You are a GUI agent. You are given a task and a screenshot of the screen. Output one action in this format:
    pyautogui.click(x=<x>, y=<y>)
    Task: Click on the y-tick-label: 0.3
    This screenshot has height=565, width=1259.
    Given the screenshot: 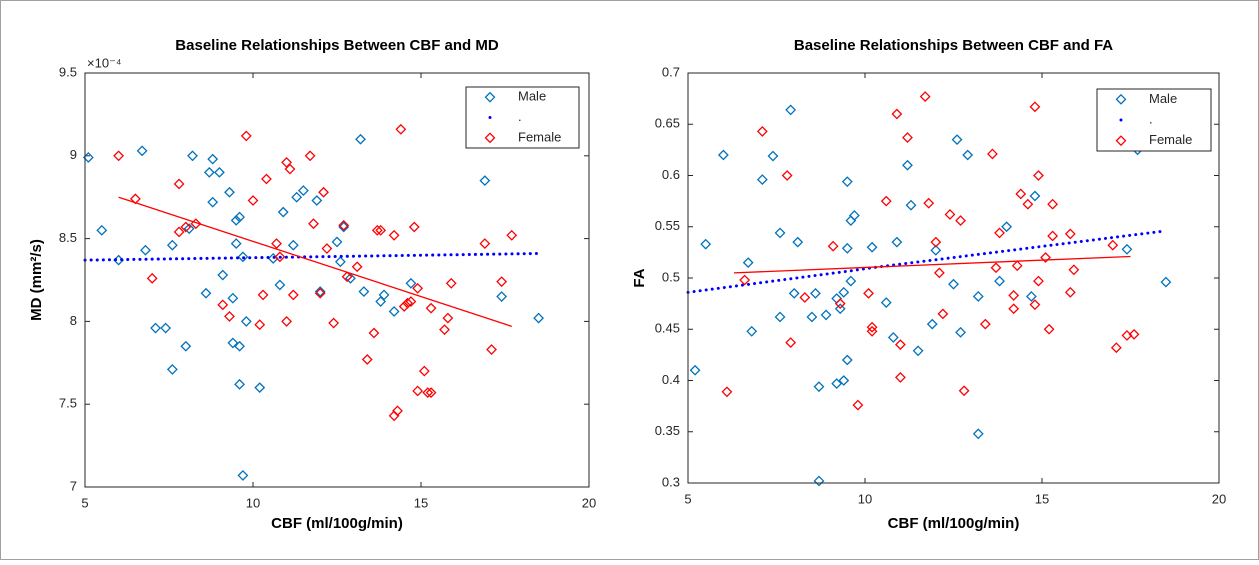 What is the action you would take?
    pyautogui.click(x=671, y=481)
    